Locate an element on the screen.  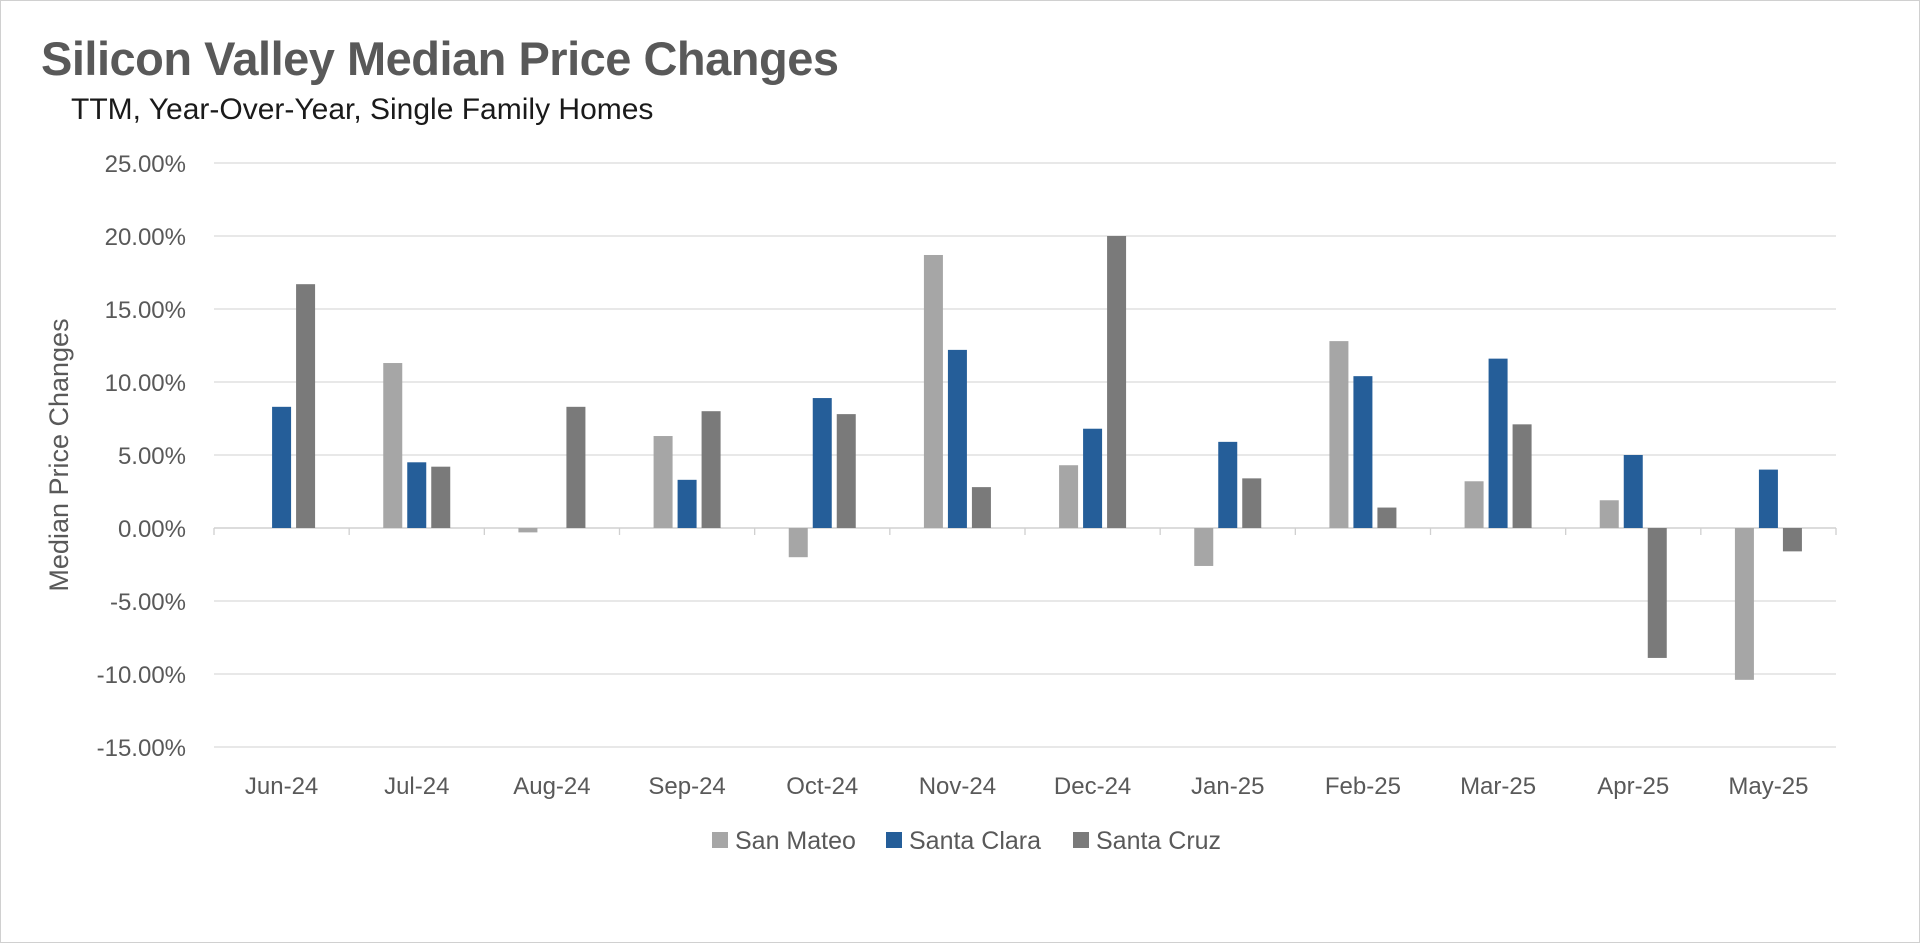
x-tick-label: Feb-25 is located at coordinates (1363, 786).